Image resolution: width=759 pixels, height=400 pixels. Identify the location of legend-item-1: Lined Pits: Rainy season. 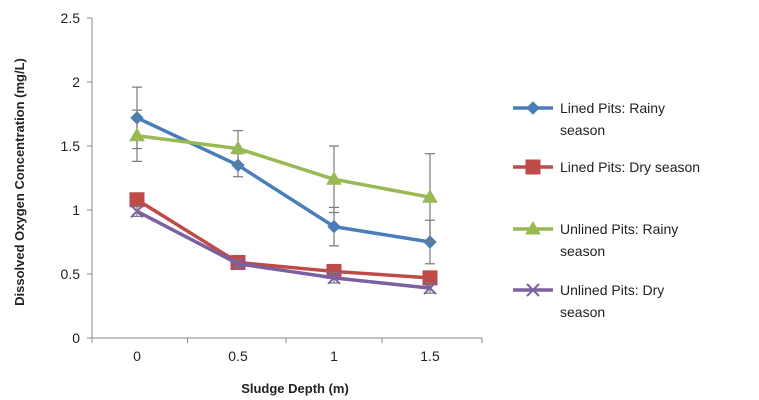
(589, 119).